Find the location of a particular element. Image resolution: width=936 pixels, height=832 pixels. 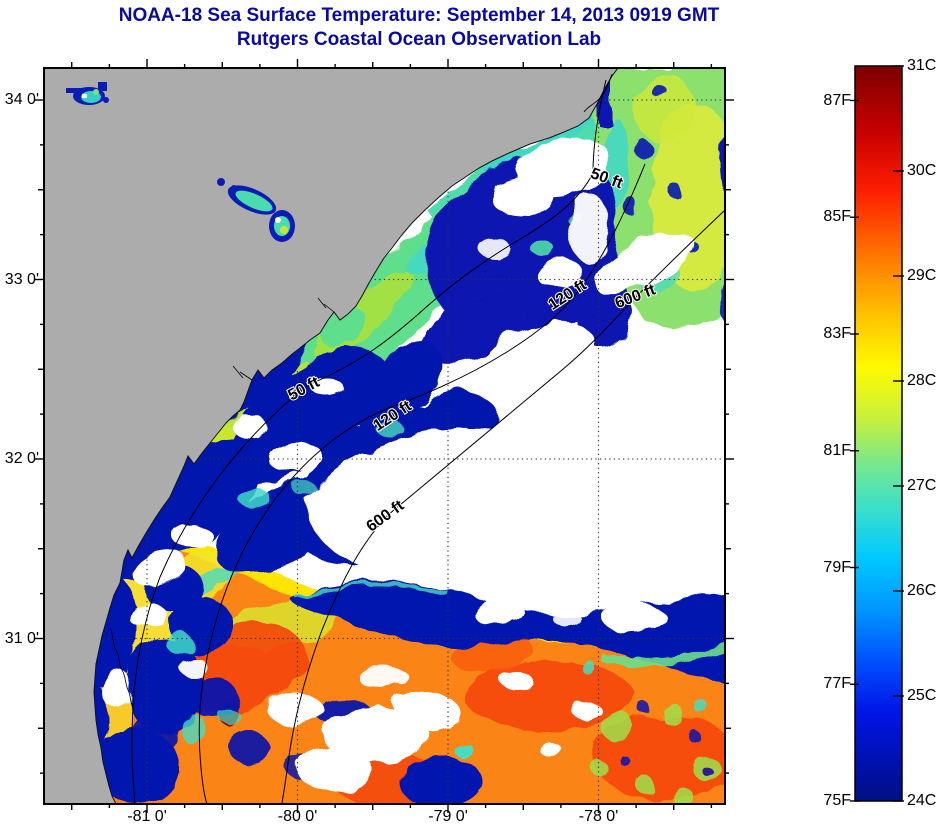

title-line-2: Rutgers Coastal Ocean Observation Lab is located at coordinates (419, 39).